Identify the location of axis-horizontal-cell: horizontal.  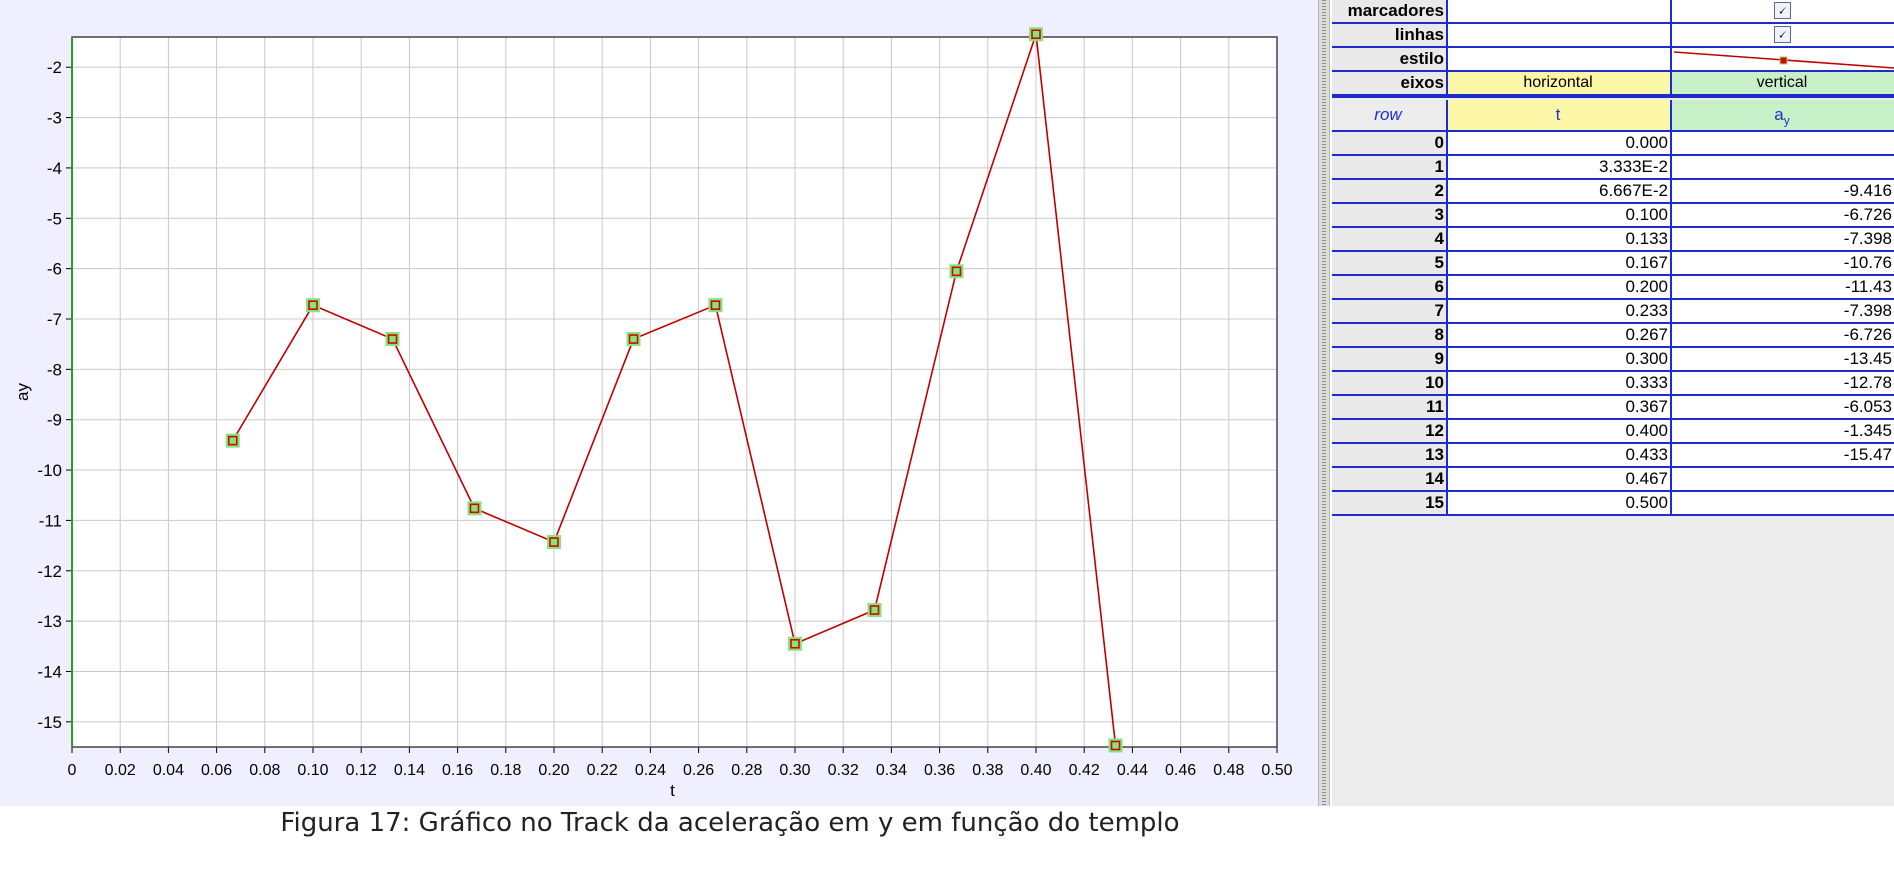
(1560, 85).